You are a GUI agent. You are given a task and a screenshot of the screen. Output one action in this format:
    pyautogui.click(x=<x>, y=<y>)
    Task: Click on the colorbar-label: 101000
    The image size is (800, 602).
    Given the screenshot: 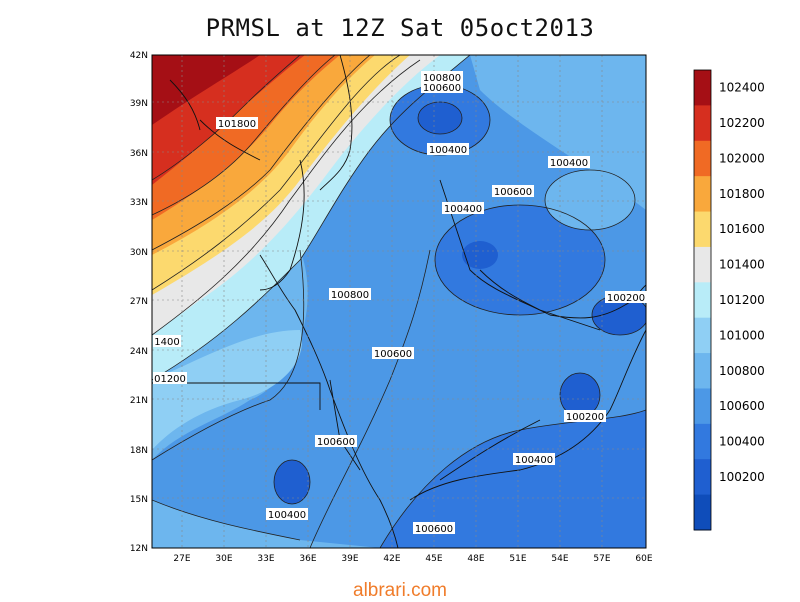 What is the action you would take?
    pyautogui.click(x=742, y=335)
    